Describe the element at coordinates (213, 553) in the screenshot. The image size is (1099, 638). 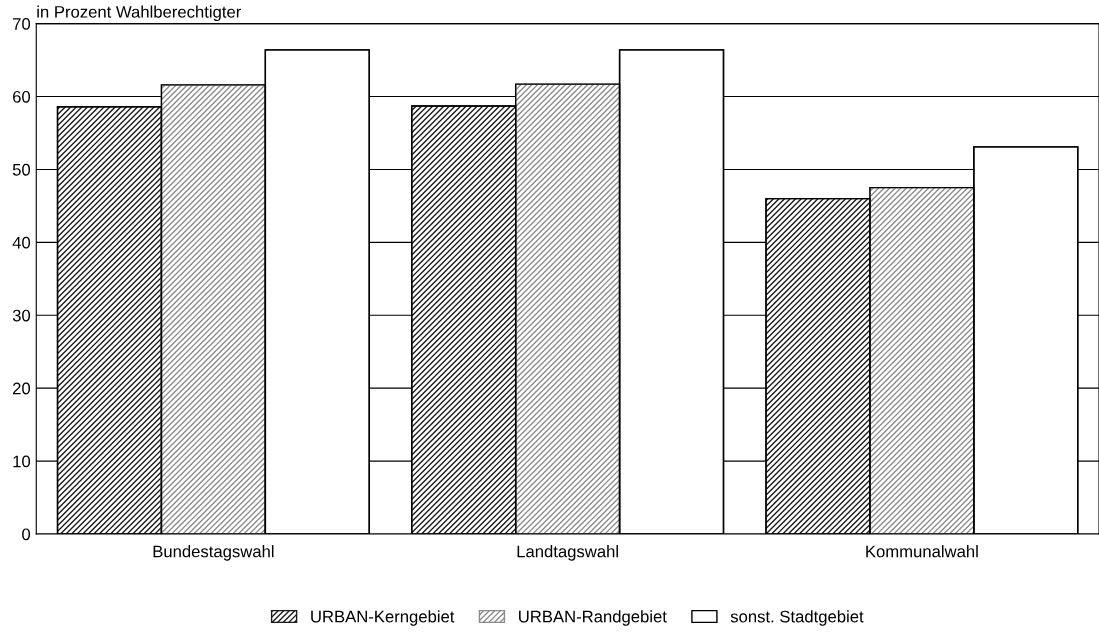
I see `x-tick-label: Bundestagswahl` at that location.